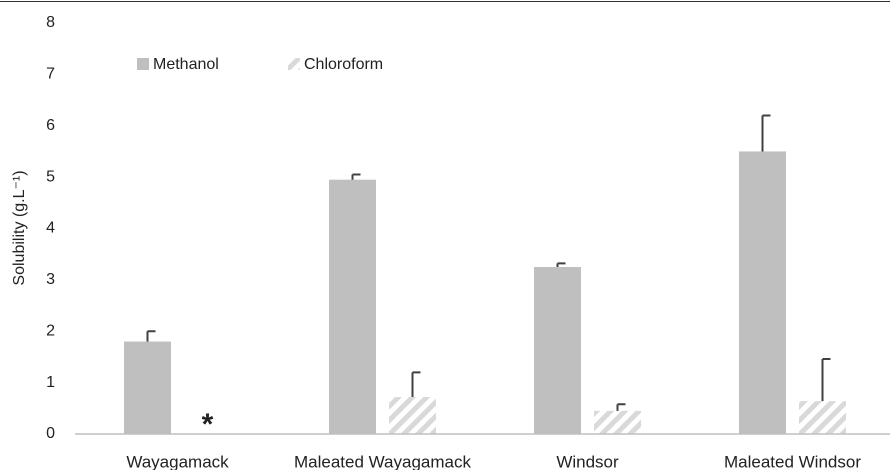 The height and width of the screenshot is (470, 890). Describe the element at coordinates (50, 330) in the screenshot. I see `y-tick-label: 2` at that location.